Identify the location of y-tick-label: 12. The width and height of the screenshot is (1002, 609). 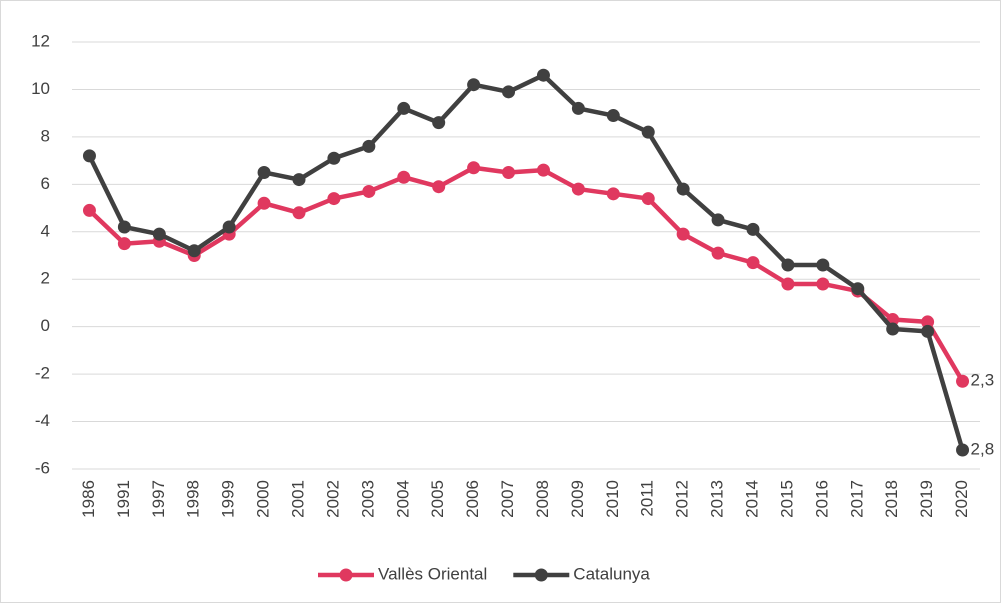
(40, 40).